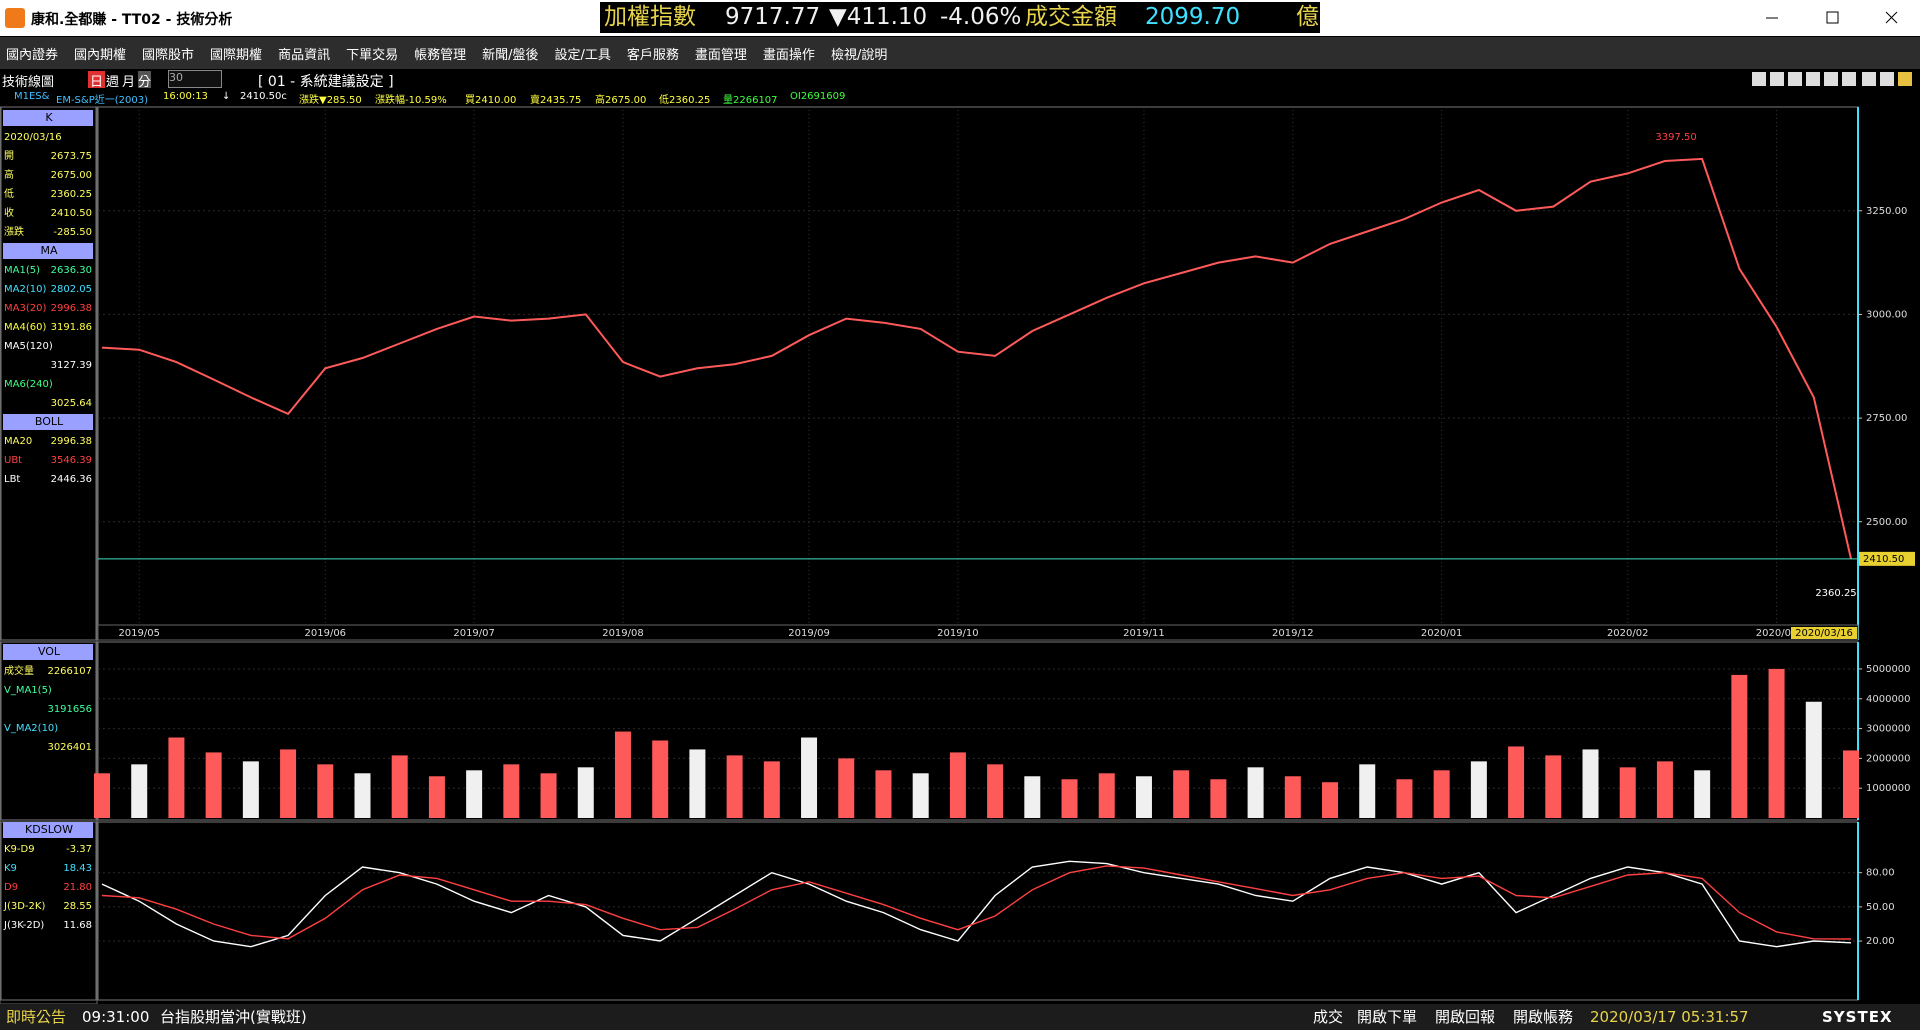 Image resolution: width=1920 pixels, height=1030 pixels. I want to click on notice-time: 09:31:00, so click(116, 1017).